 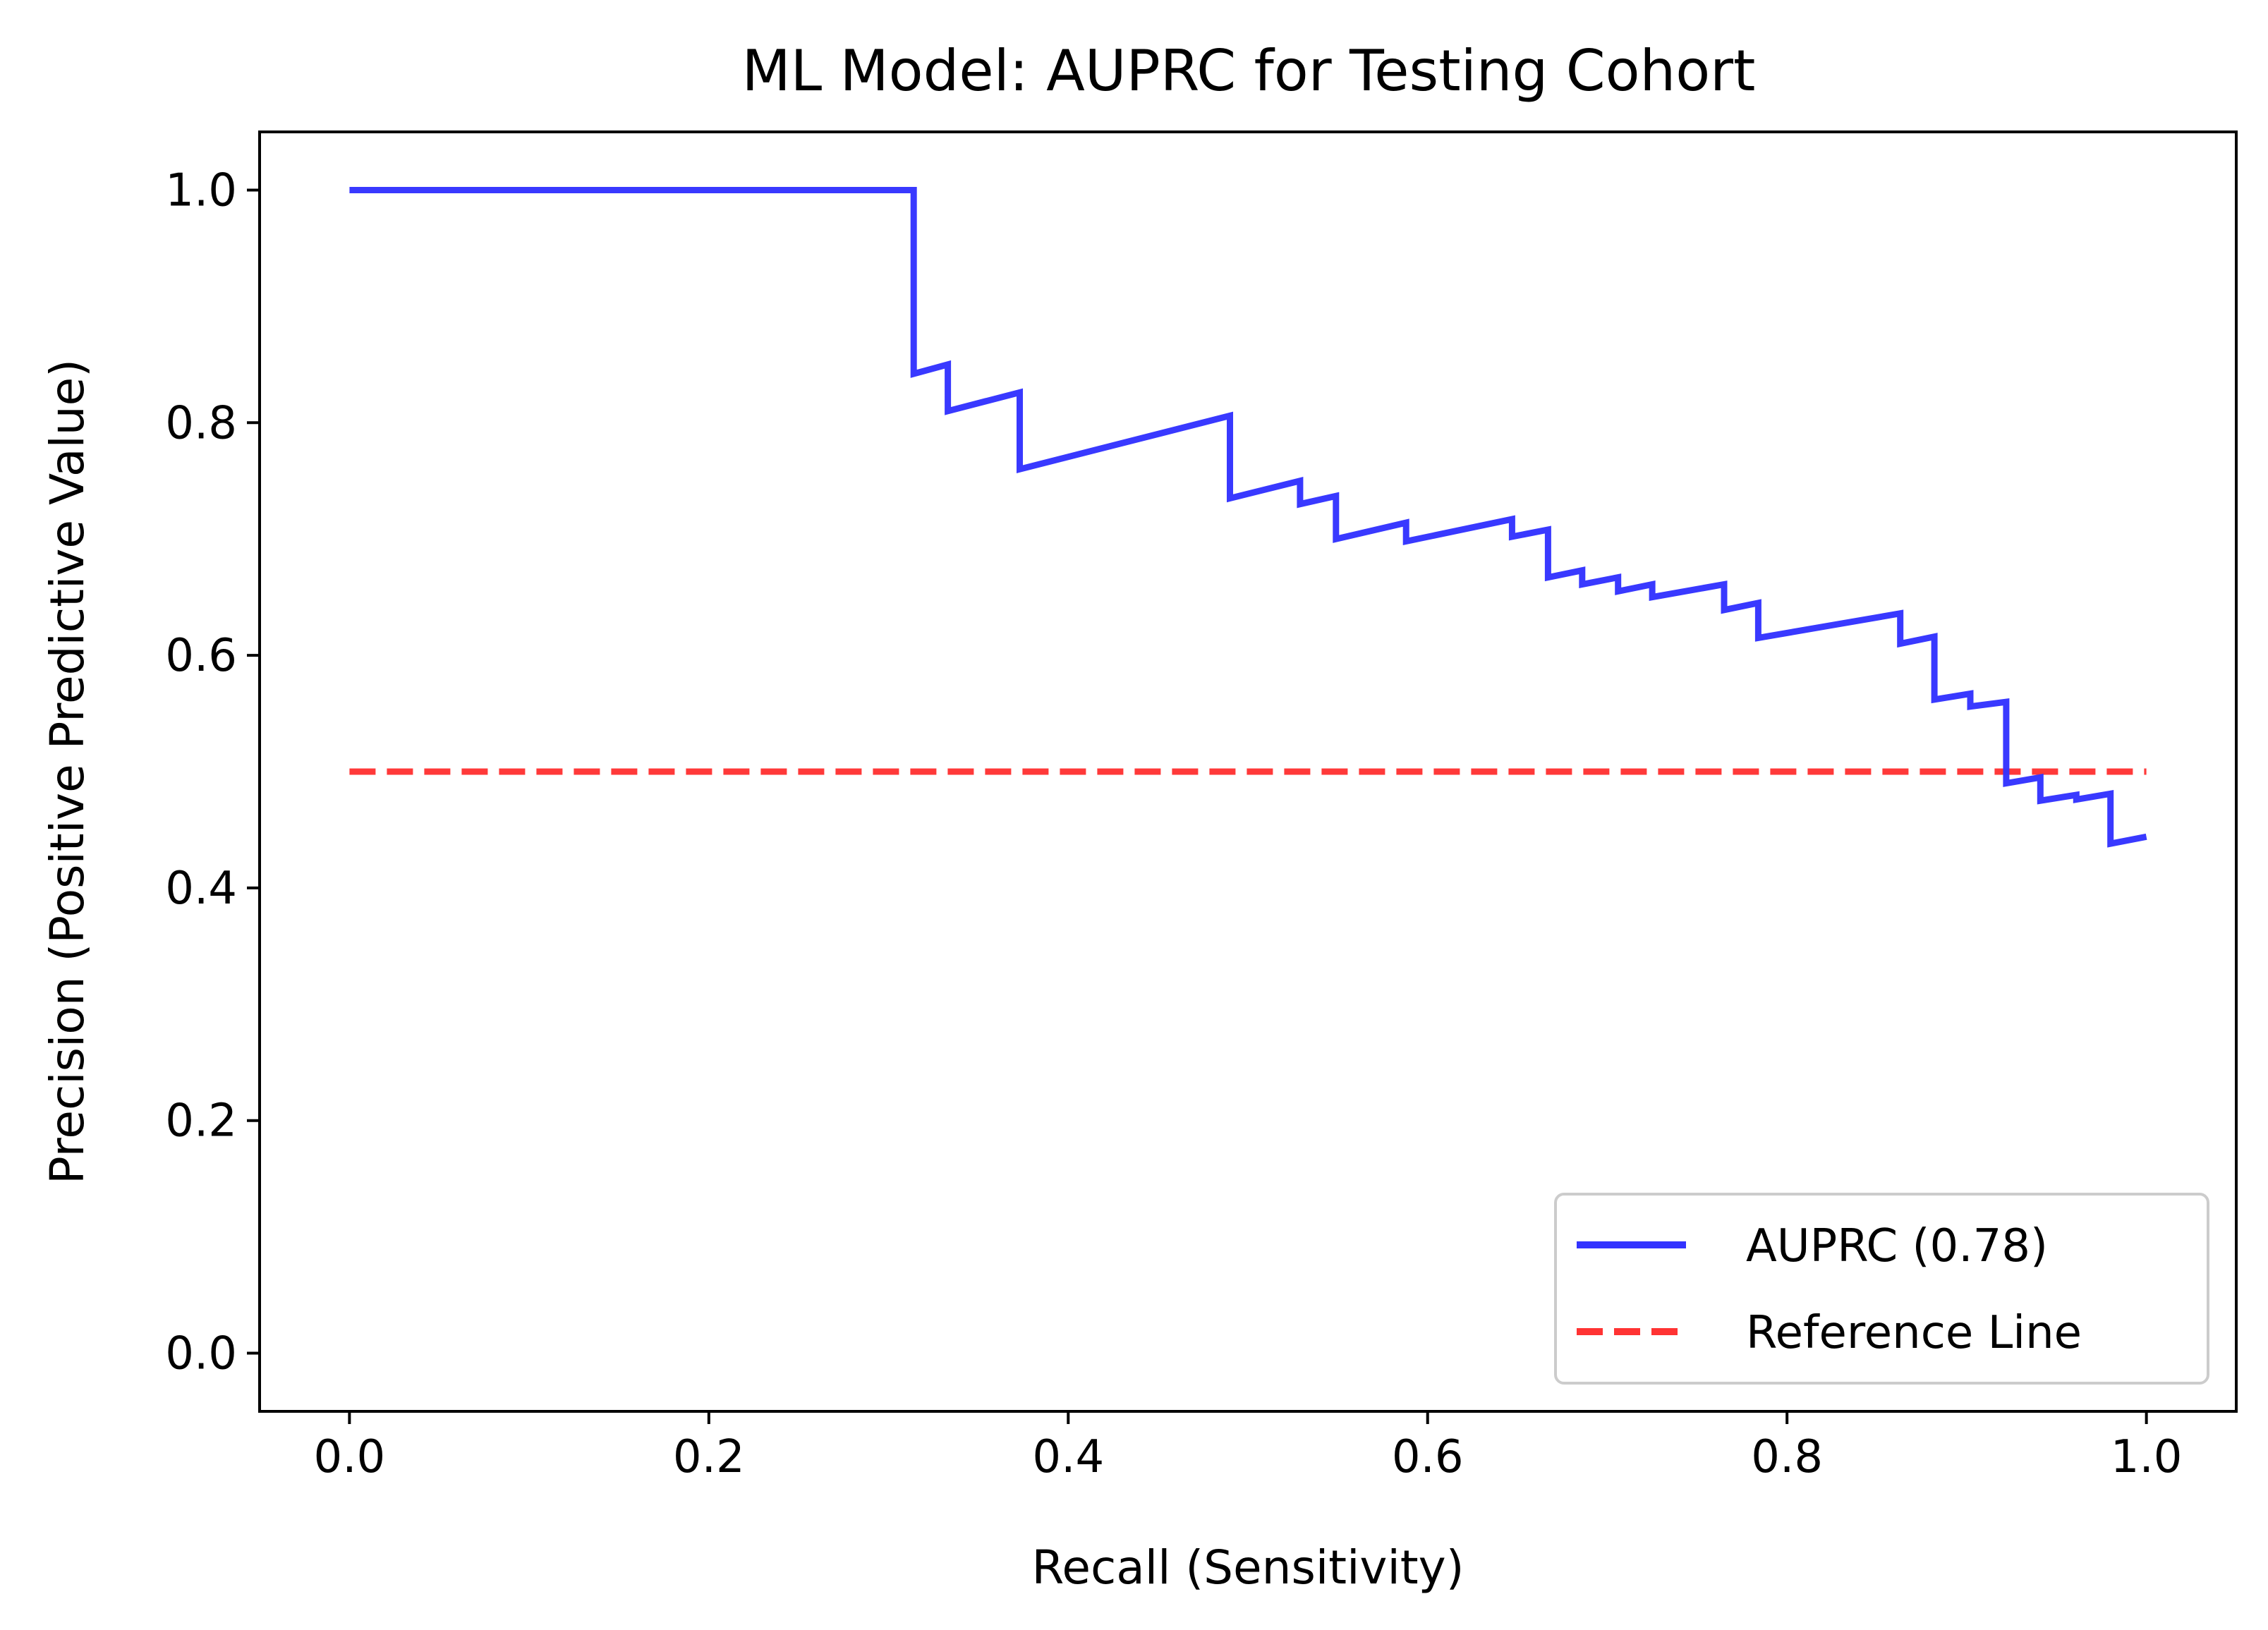 What do you see at coordinates (201, 889) in the screenshot?
I see `y-tick-label: 0.4` at bounding box center [201, 889].